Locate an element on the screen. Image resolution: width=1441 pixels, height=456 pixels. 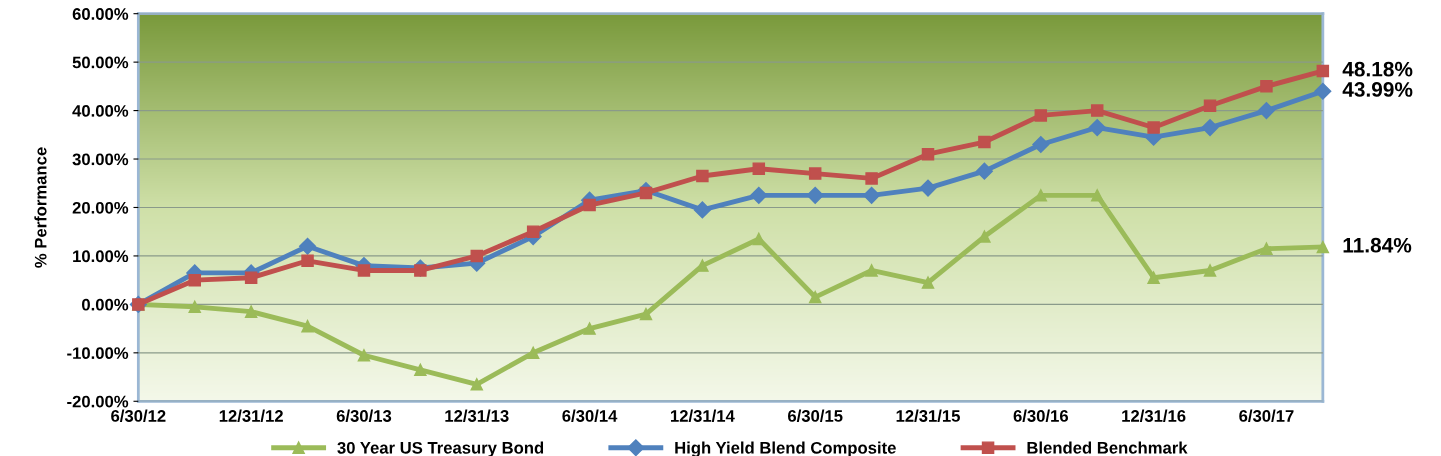
data-label: 48.18% is located at coordinates (1377, 69).